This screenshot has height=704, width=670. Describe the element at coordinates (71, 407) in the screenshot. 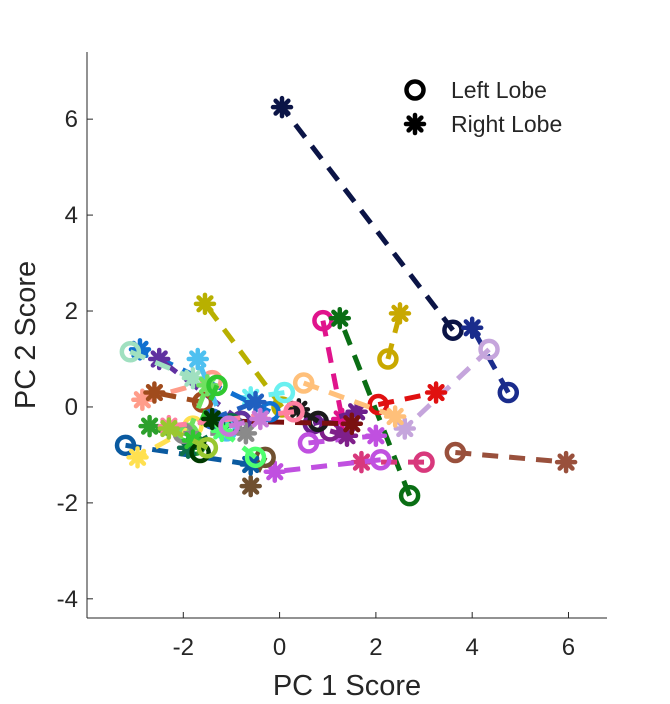

I see `y-tick-label: 0` at that location.